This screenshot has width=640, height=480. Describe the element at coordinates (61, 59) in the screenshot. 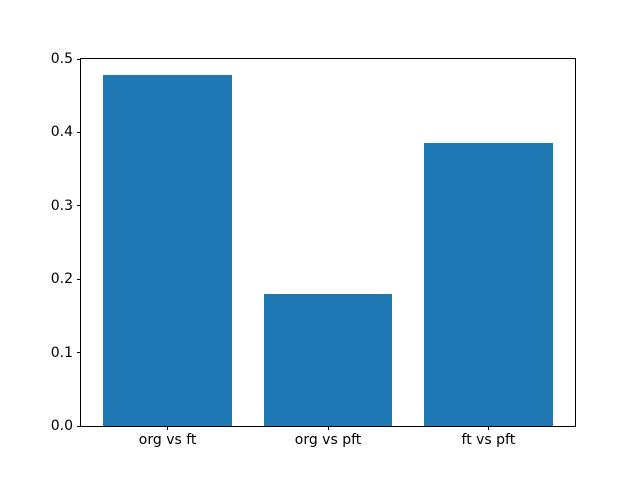

I see `y-tick-label: 0.5` at that location.